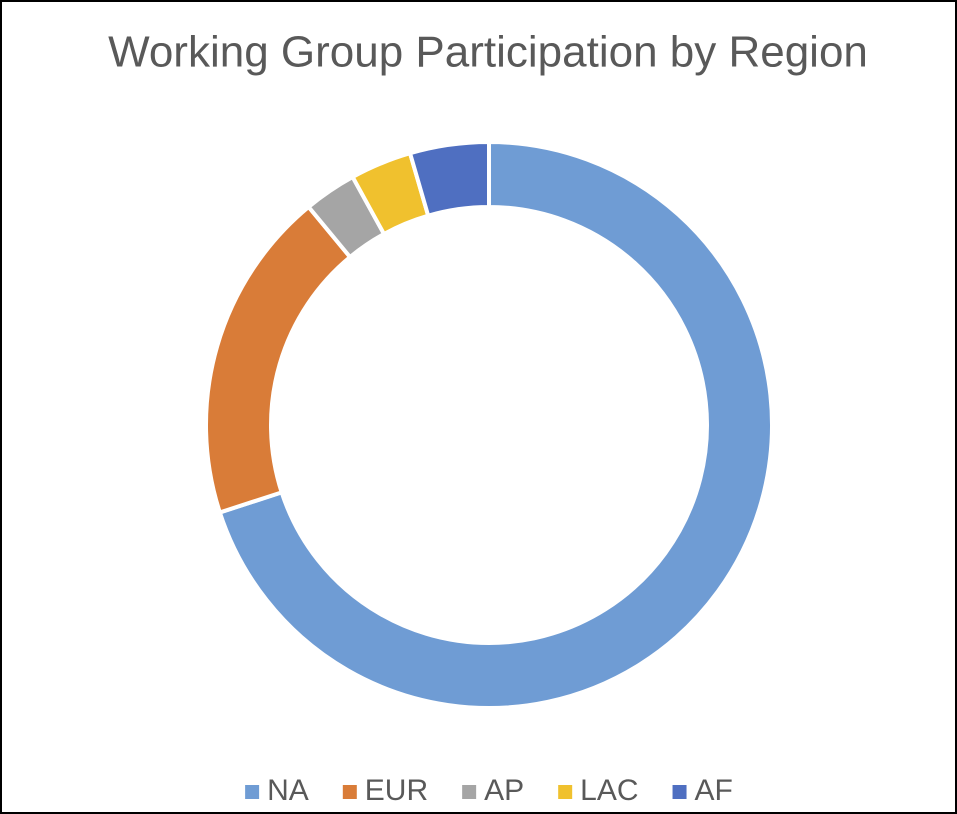 The image size is (957, 814). What do you see at coordinates (449, 179) in the screenshot?
I see `donut-slice` at bounding box center [449, 179].